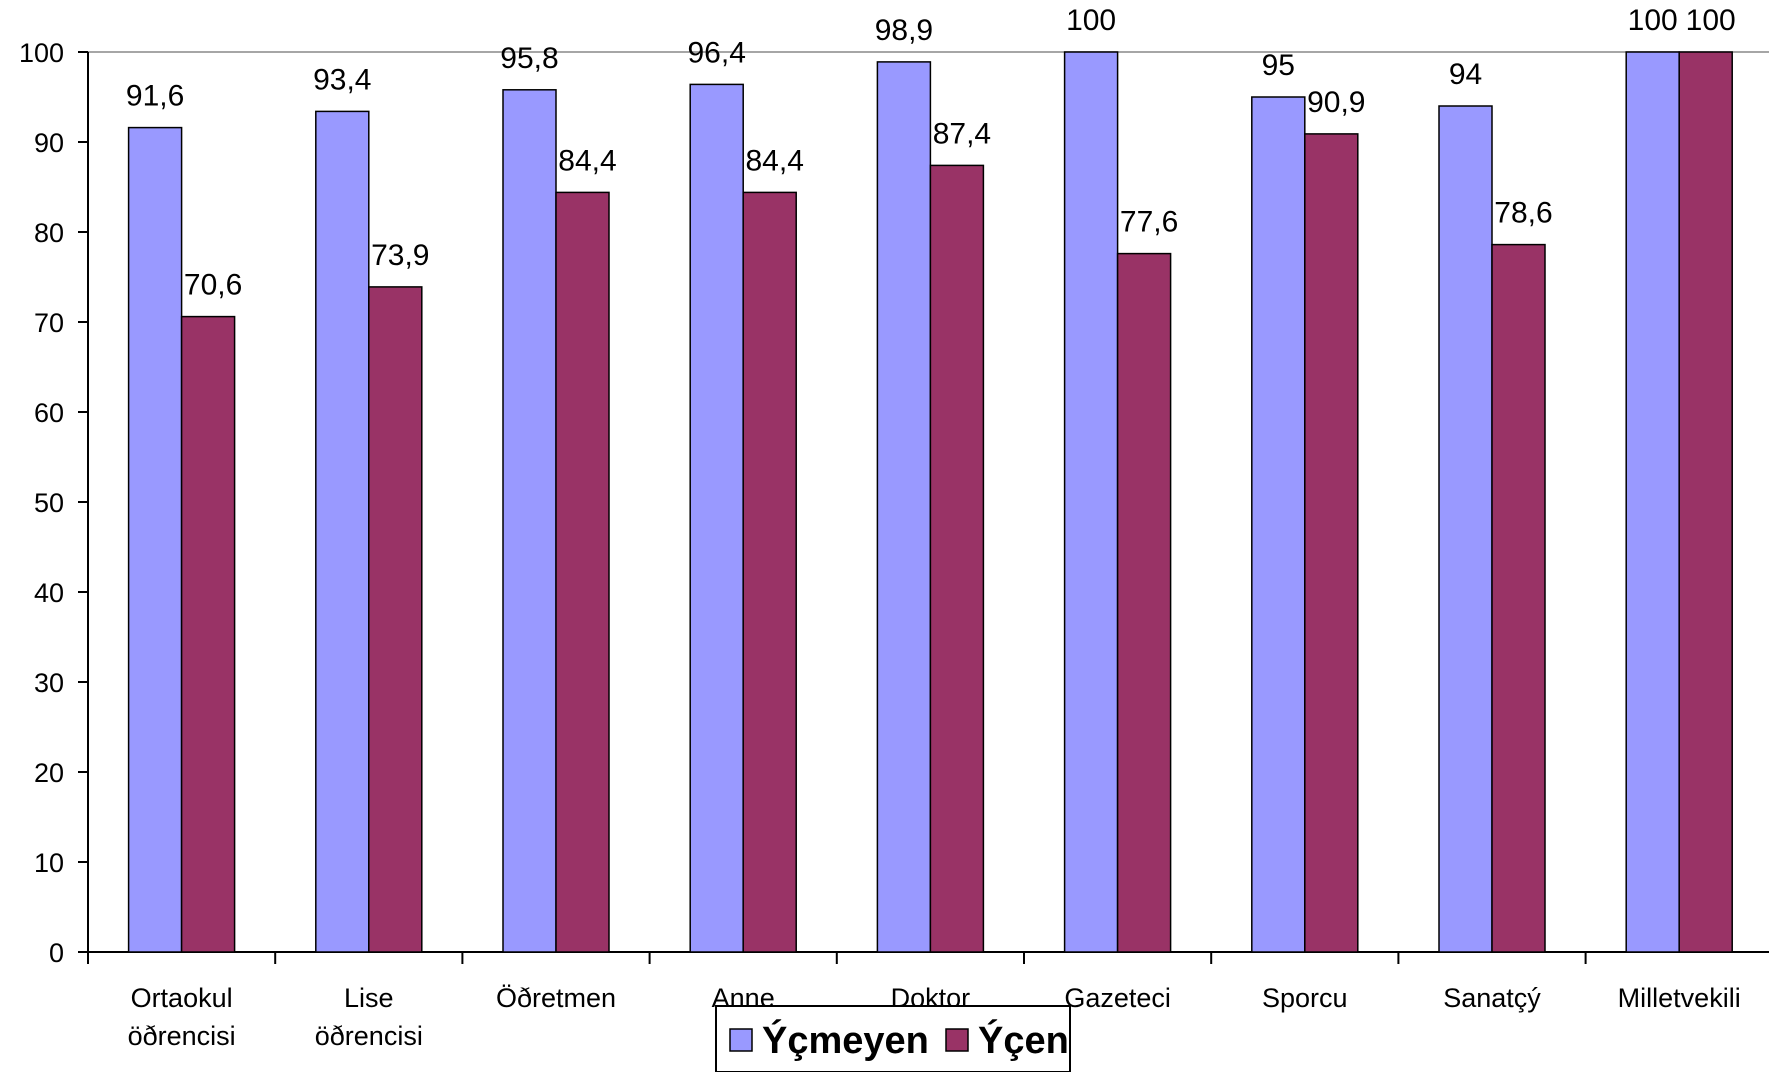 The width and height of the screenshot is (1769, 1072). What do you see at coordinates (1149, 222) in the screenshot?
I see `data-label-series-2: 77,6` at bounding box center [1149, 222].